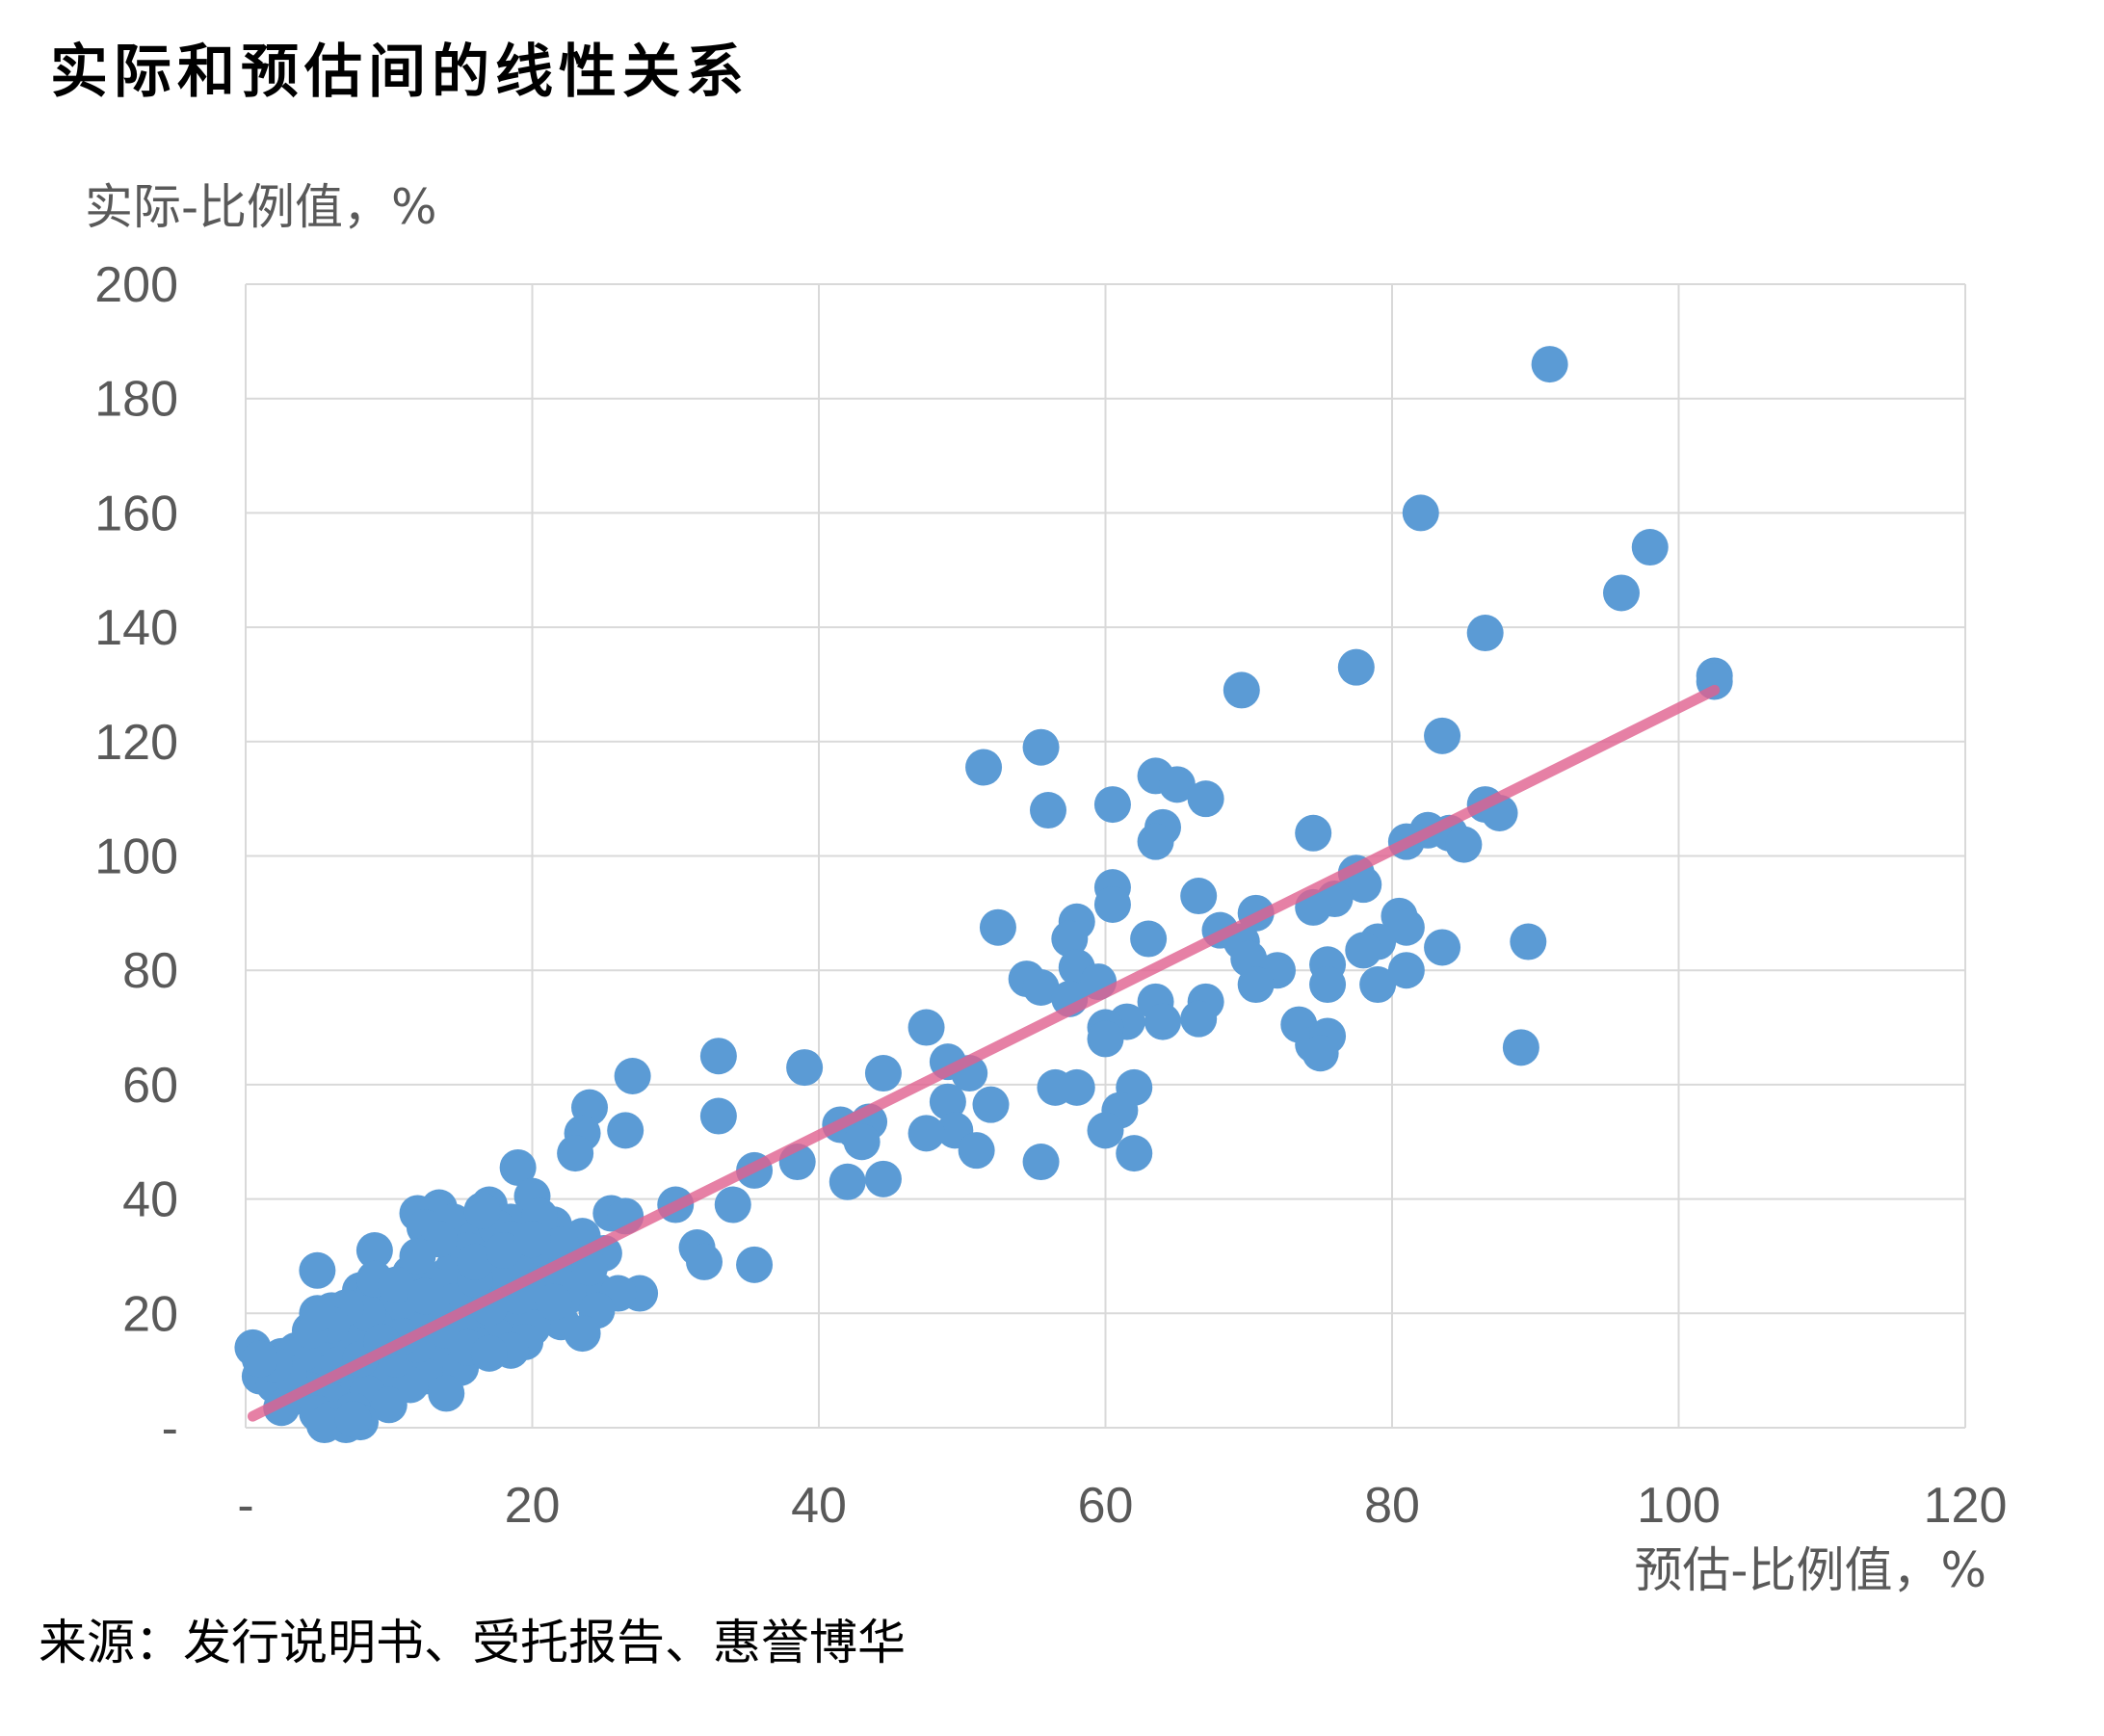  I want to click on y-tick-labels: - 20 40 60 80 100 120 140 160 180 200, so click(136, 857).